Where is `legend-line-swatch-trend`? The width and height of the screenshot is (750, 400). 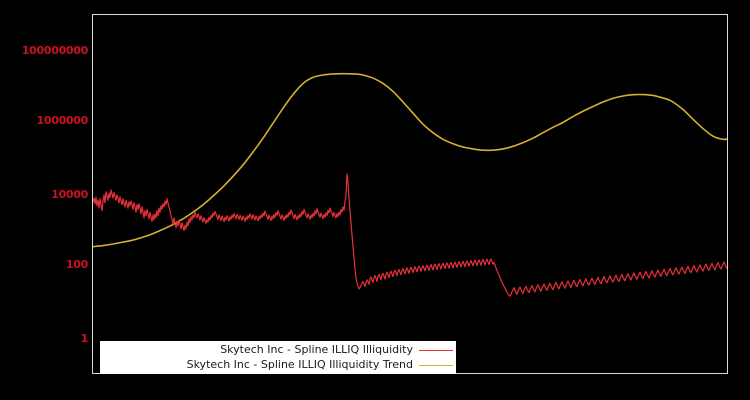 legend-line-swatch-trend is located at coordinates (436, 365).